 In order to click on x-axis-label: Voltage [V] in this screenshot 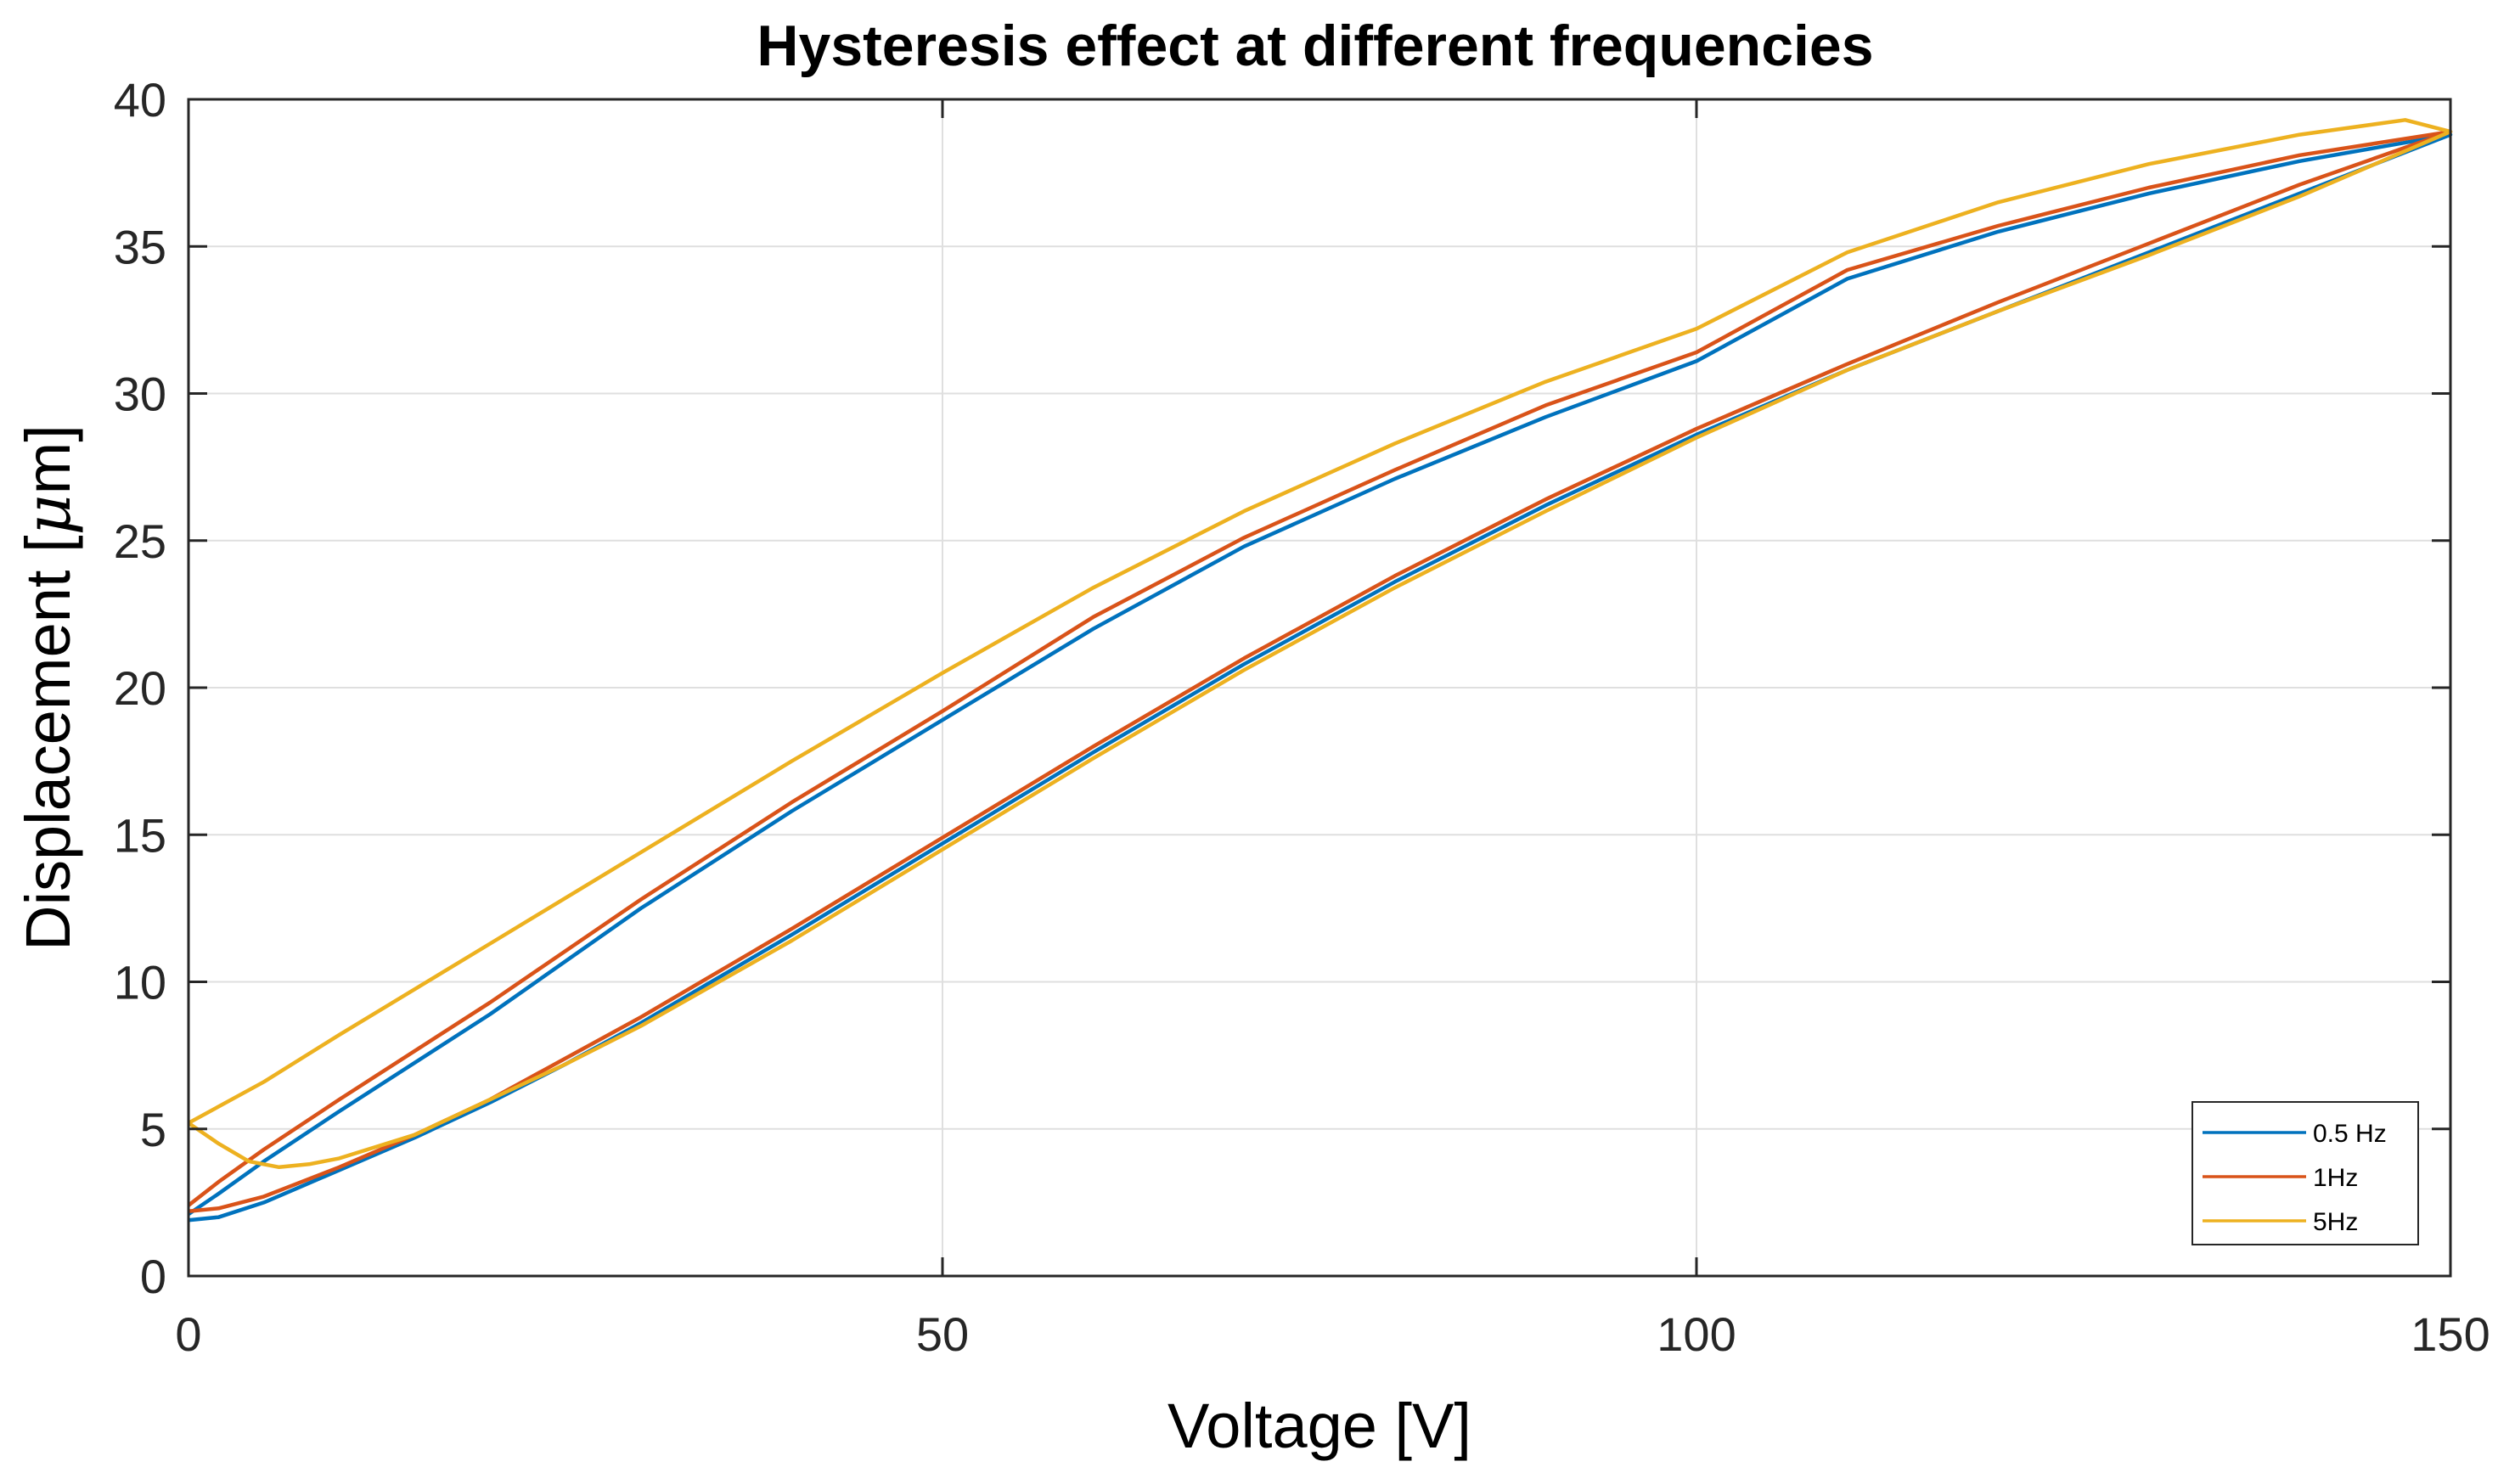, I will do `click(1319, 1426)`.